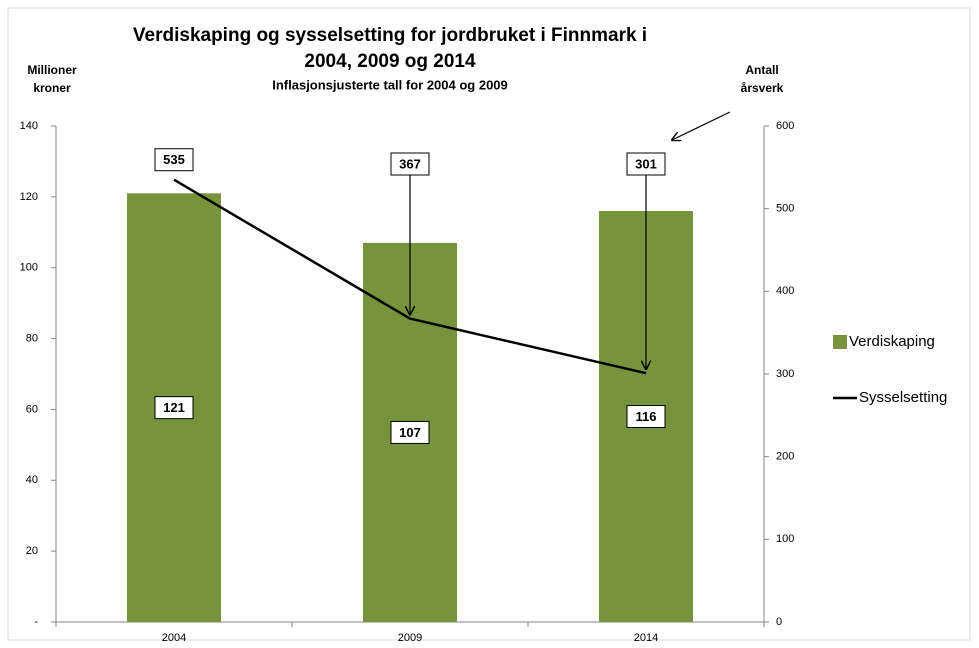 The width and height of the screenshot is (979, 648). I want to click on legend-label: Verdiskaping, so click(892, 341).